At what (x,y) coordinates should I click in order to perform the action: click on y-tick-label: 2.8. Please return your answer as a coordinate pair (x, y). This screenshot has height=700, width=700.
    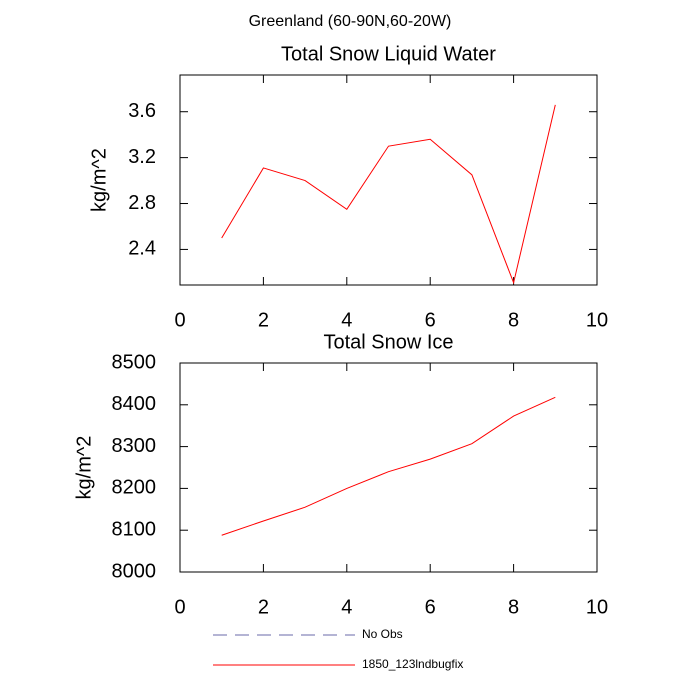
    Looking at the image, I should click on (142, 203).